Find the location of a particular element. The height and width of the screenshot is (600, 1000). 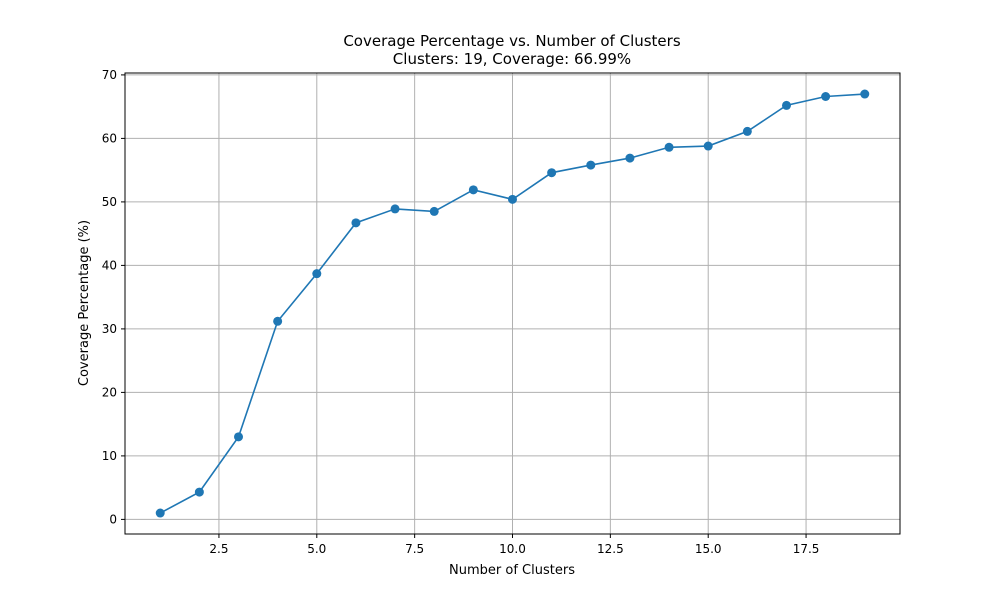

x-tick-label: 5.0 is located at coordinates (316, 549).